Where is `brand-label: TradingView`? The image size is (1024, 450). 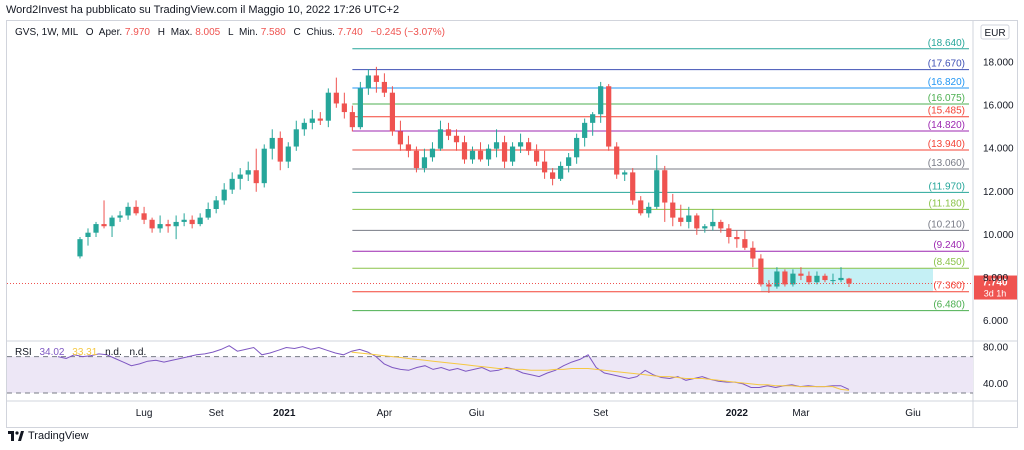
brand-label: TradingView is located at coordinates (58, 436).